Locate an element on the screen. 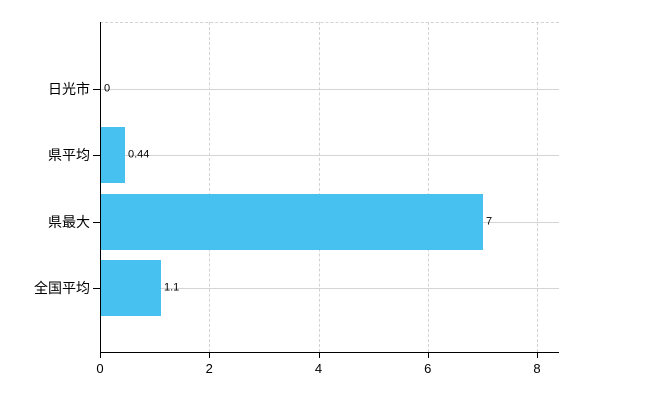  x-tick-label-4: 4 is located at coordinates (318, 368).